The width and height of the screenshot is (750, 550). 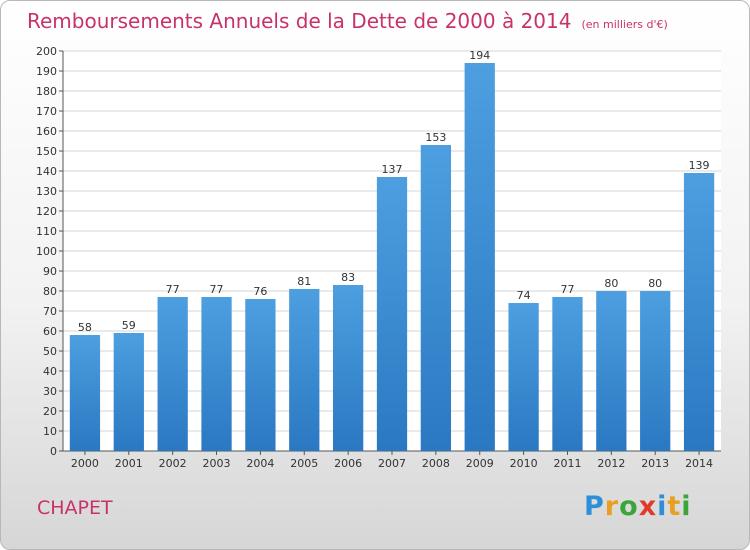 I want to click on y-tick-label: 20, so click(x=50, y=411).